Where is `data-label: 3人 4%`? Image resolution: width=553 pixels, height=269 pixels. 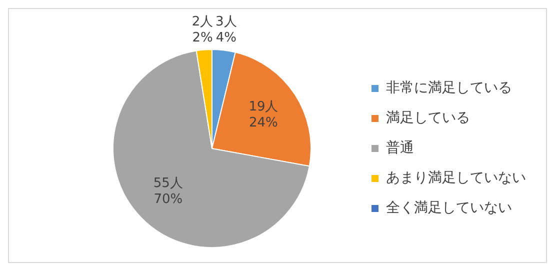 data-label: 3人 4% is located at coordinates (226, 30).